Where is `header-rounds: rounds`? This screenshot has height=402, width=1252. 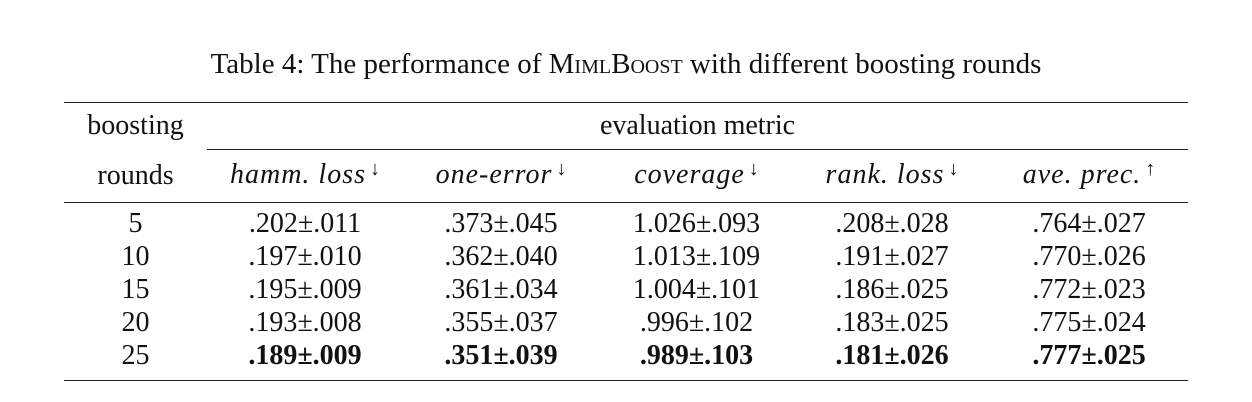
header-rounds: rounds is located at coordinates (135, 176).